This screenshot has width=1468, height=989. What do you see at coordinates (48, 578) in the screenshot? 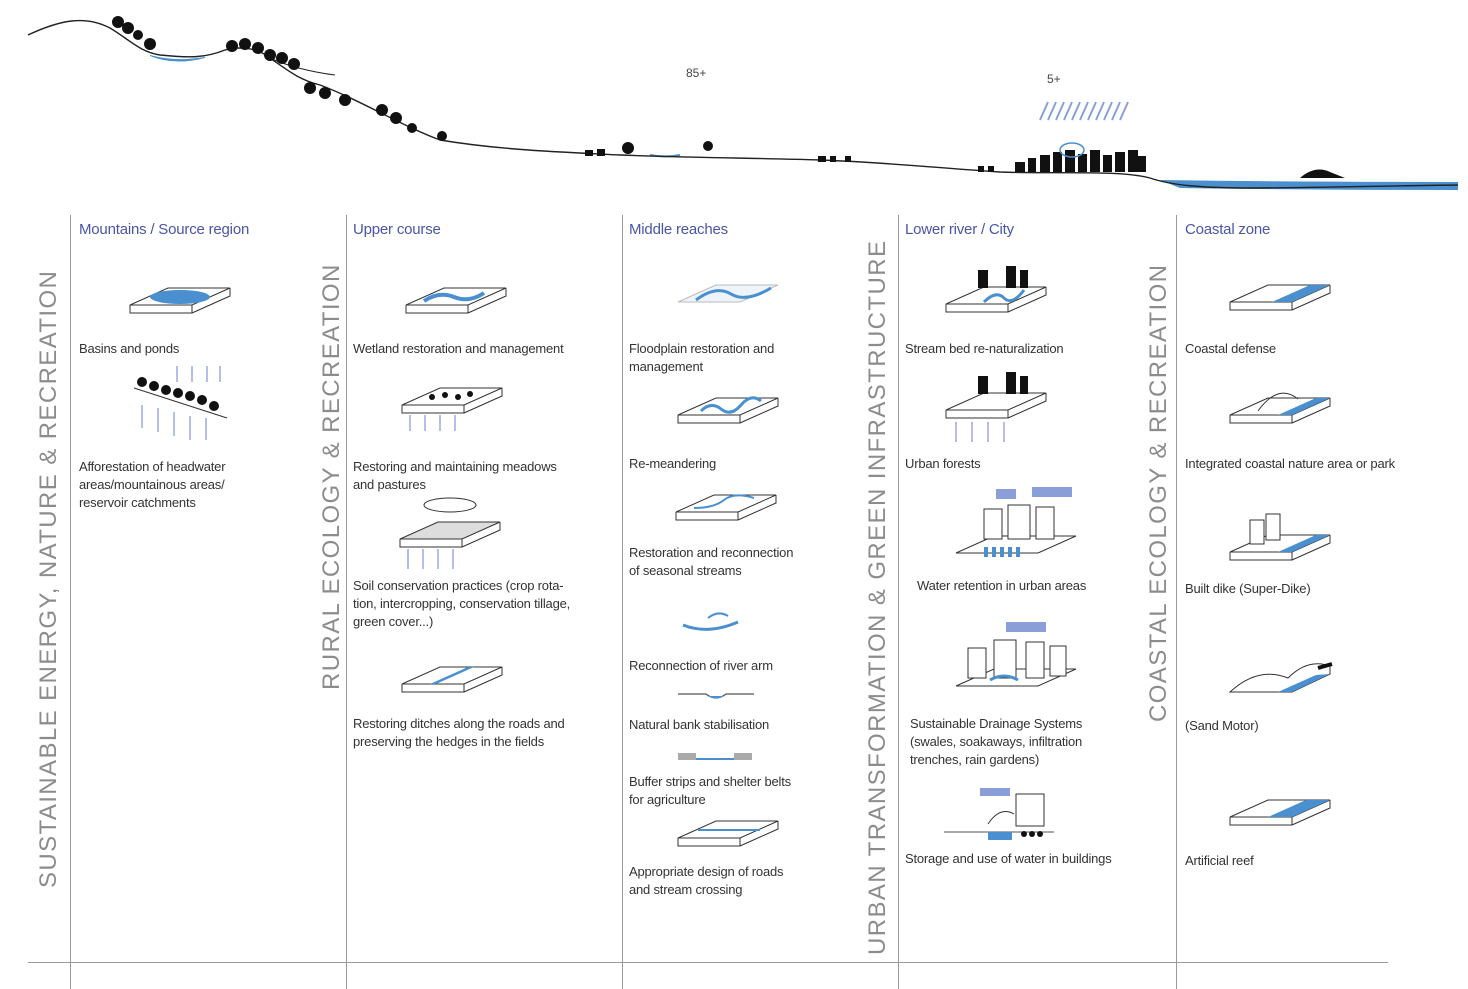
I see `theme-label-sustainable-energy: SUSTAINABLE ENERGY, NATURE & RECREATION` at bounding box center [48, 578].